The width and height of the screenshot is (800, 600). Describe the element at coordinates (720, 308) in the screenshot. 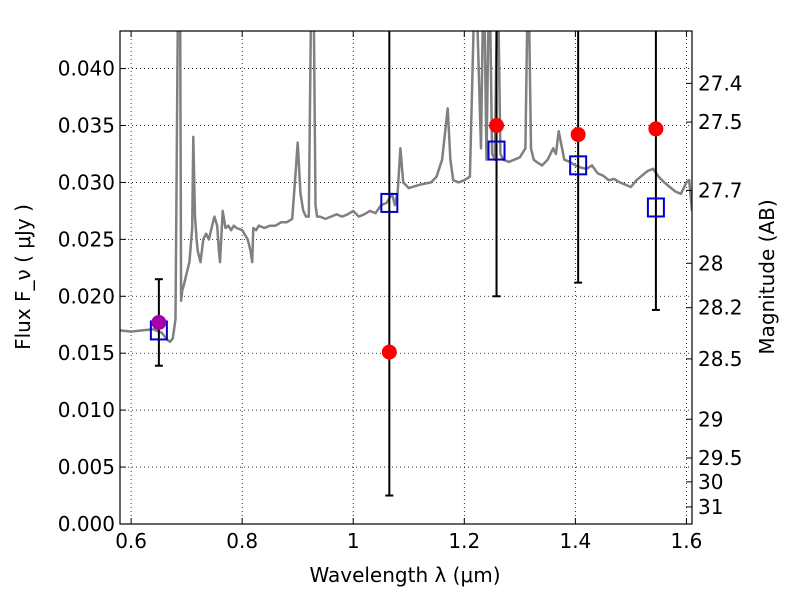

I see `right-tick-label: 28.2` at that location.